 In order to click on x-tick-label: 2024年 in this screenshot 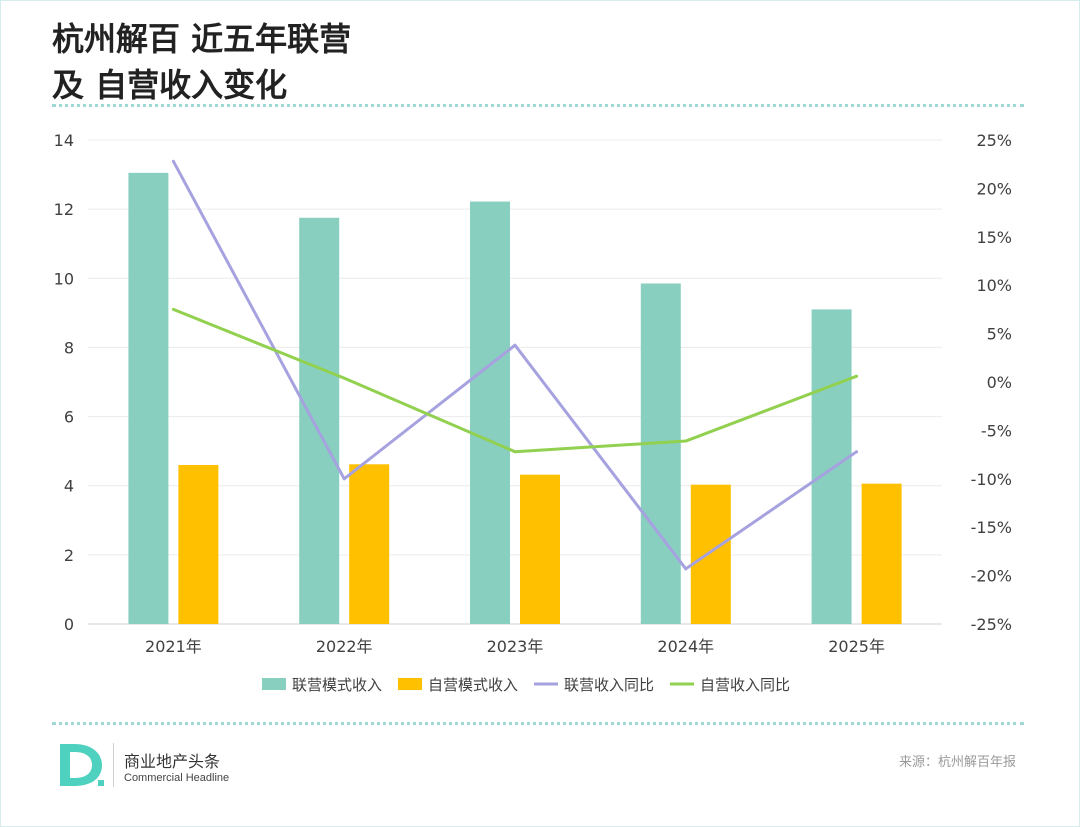, I will do `click(685, 646)`.